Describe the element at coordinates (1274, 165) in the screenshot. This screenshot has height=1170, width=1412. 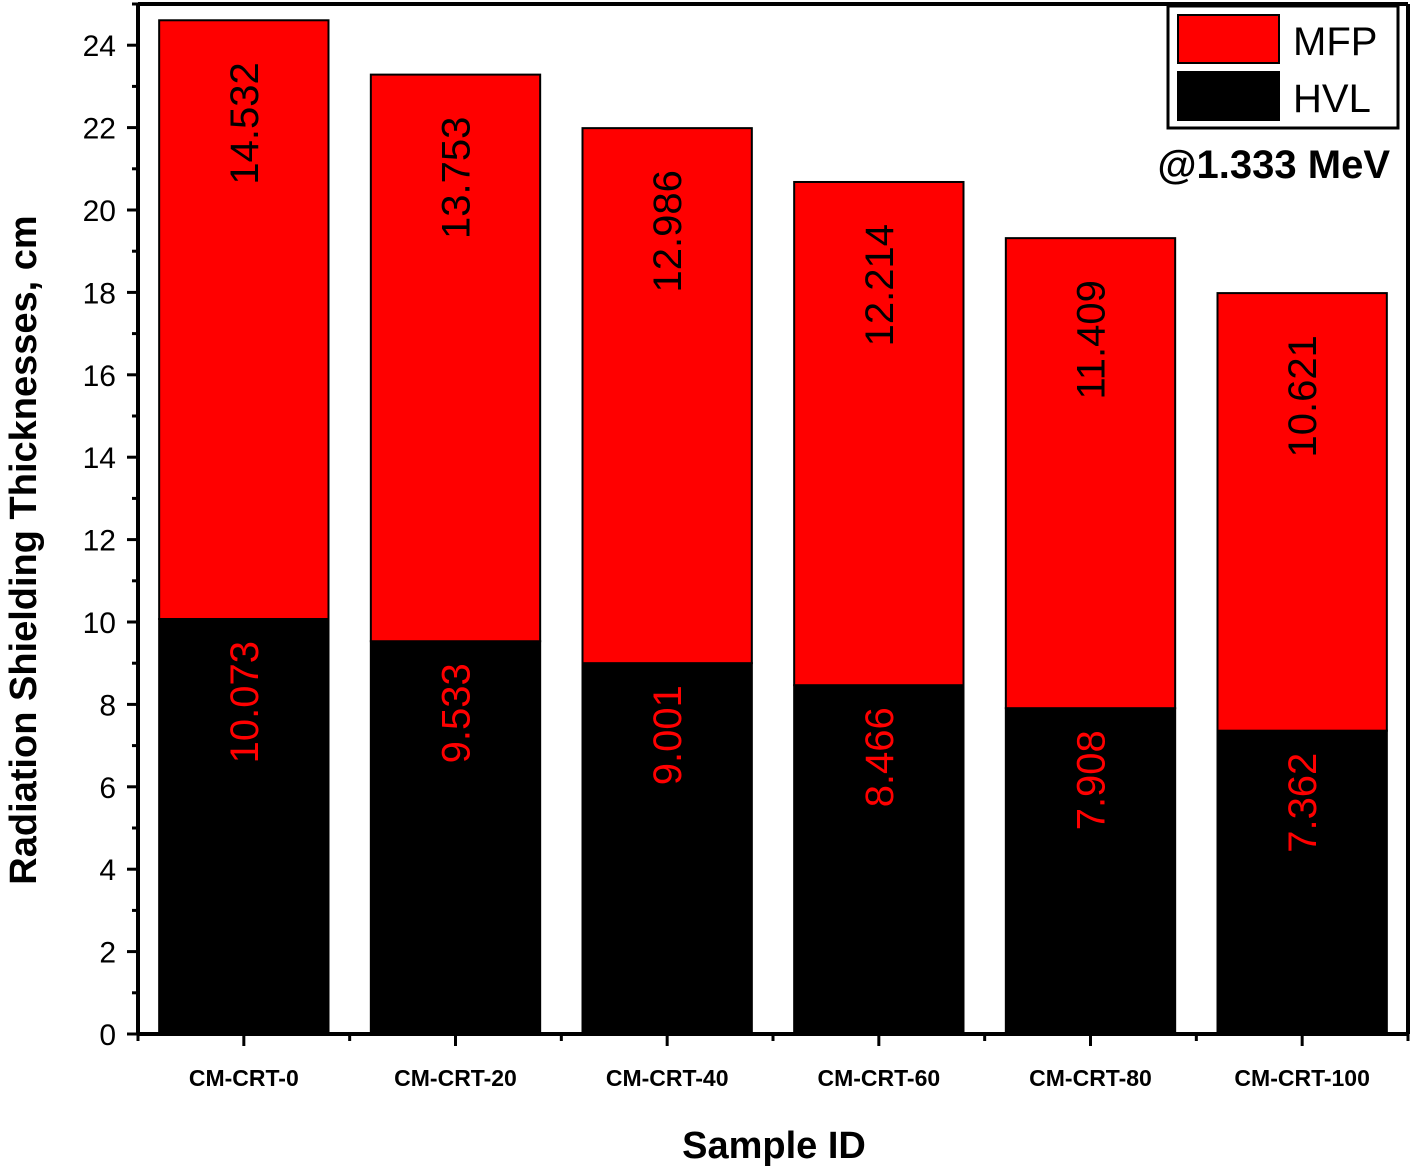
I see `energy-annotation: @1.333 MeV` at that location.